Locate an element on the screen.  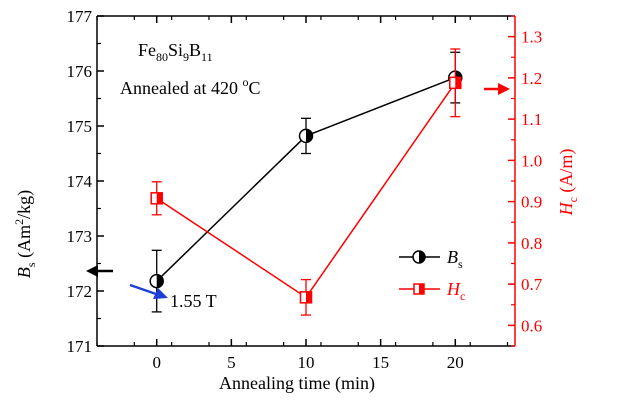
y-right-tick-label: 1.1 is located at coordinates (531, 119).